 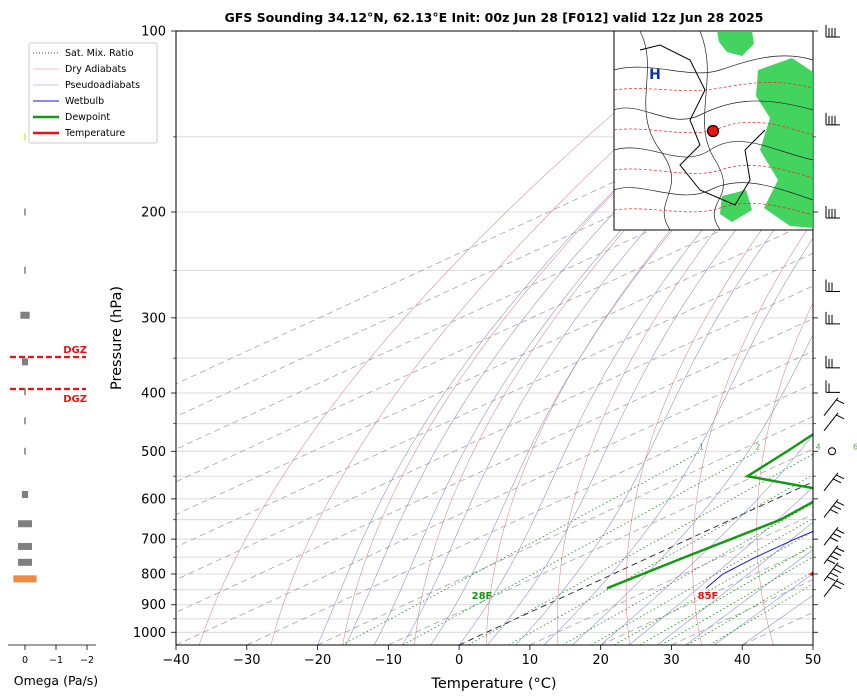 What do you see at coordinates (153, 318) in the screenshot?
I see `y-tick-label: 300` at bounding box center [153, 318].